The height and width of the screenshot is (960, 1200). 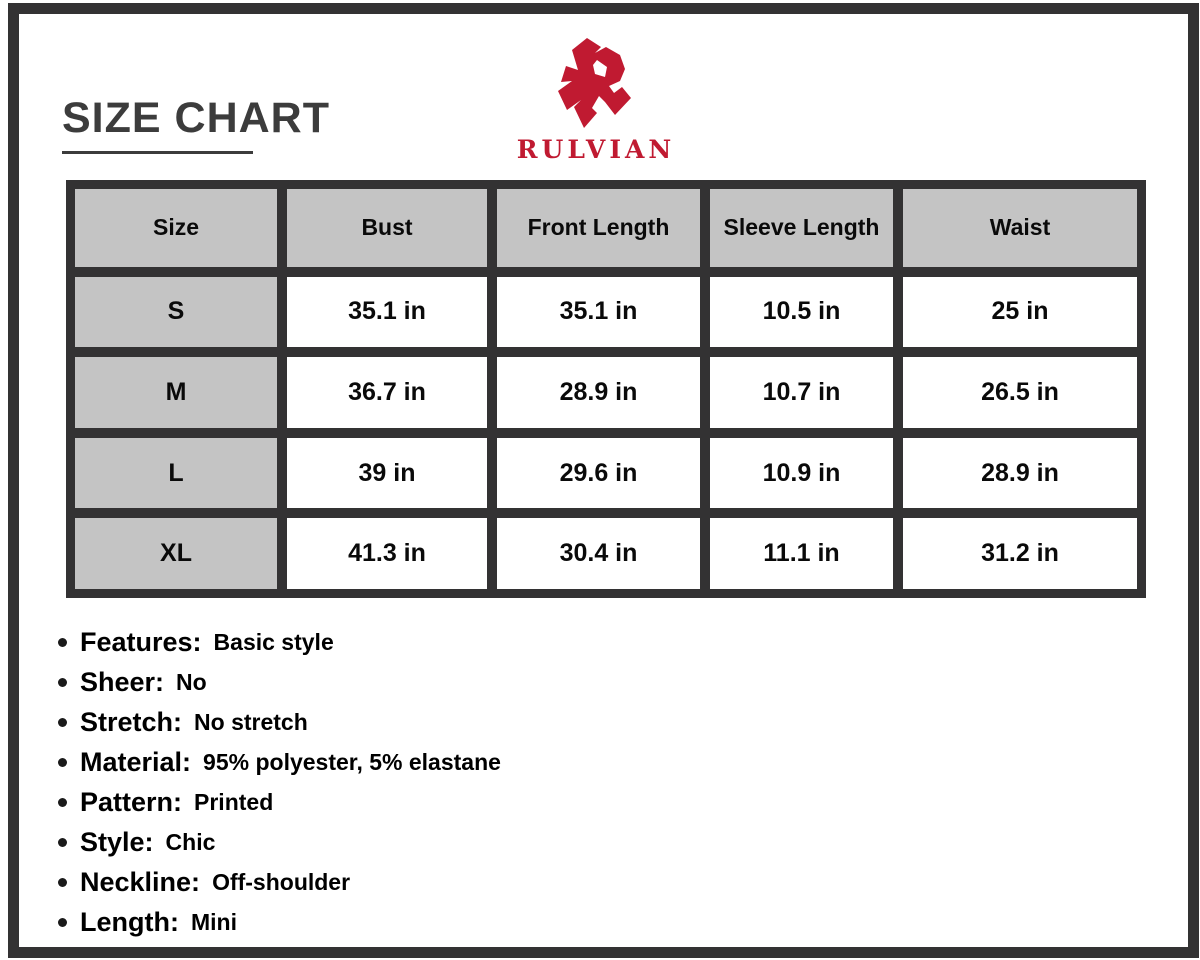 I want to click on value-cell: 10.9 in, so click(x=801, y=473).